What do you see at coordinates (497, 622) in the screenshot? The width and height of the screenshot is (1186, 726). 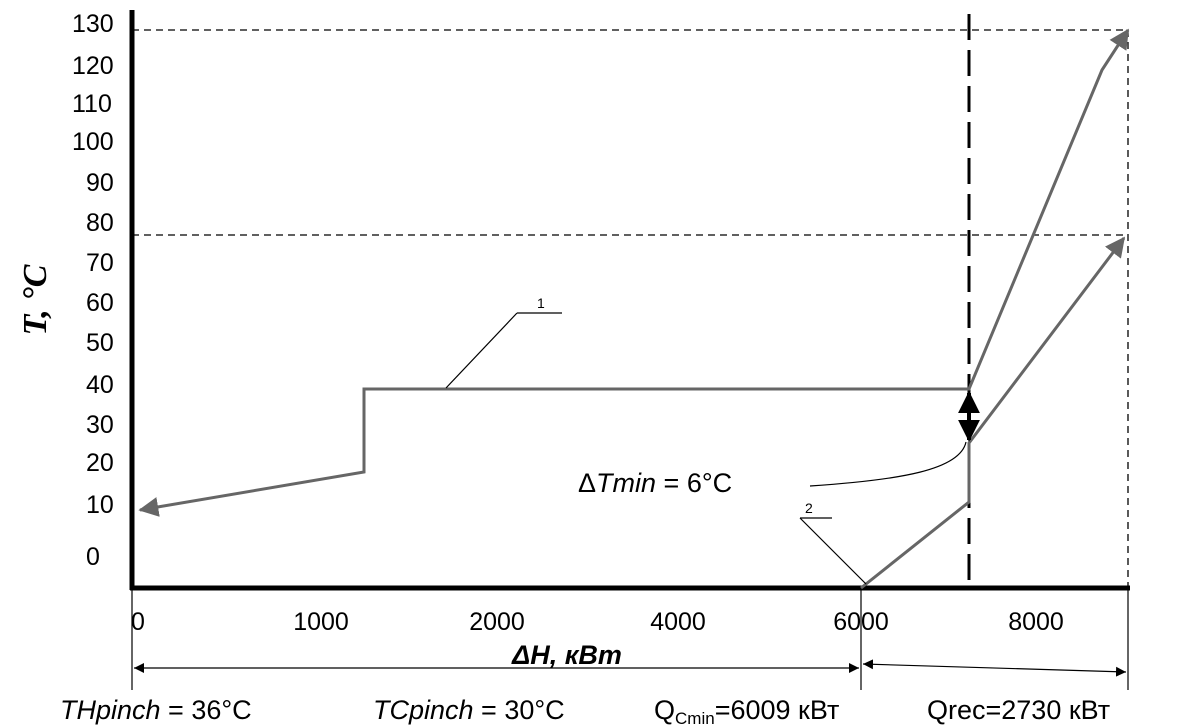 I see `x-tick-label: 2000` at bounding box center [497, 622].